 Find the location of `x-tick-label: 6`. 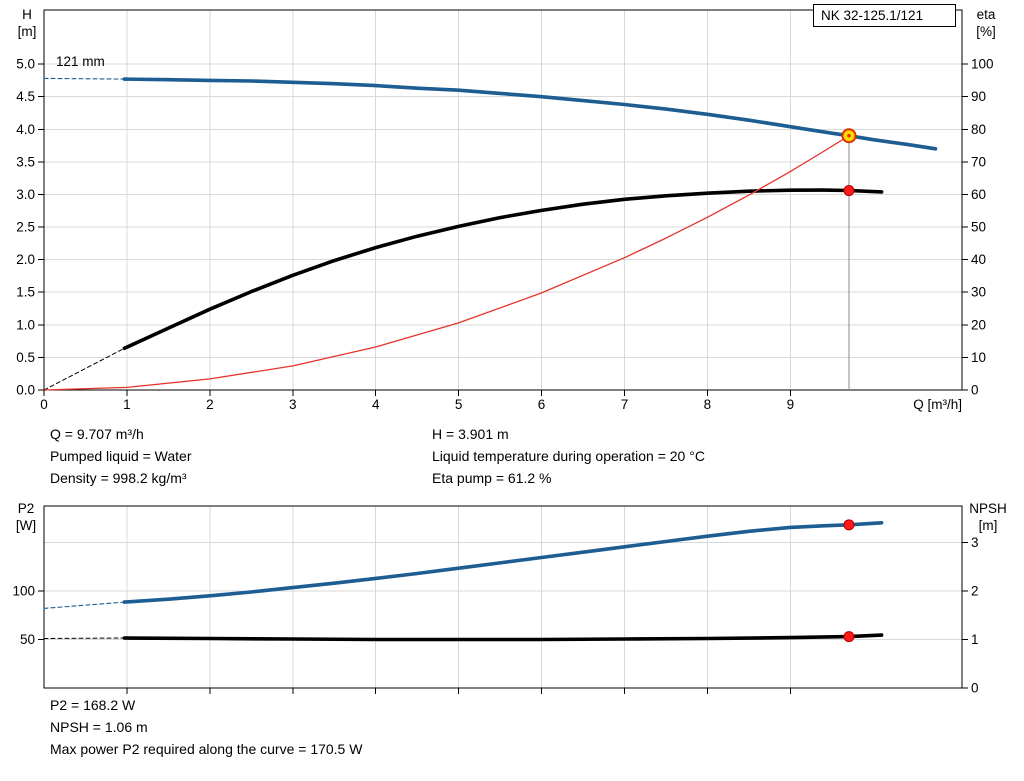

x-tick-label: 6 is located at coordinates (542, 404).